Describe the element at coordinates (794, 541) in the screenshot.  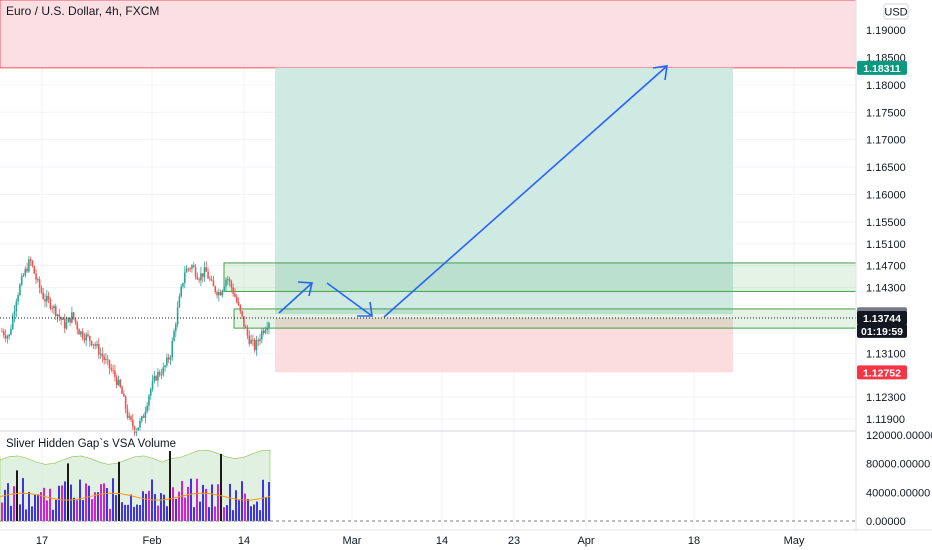
I see `time-label: May` at that location.